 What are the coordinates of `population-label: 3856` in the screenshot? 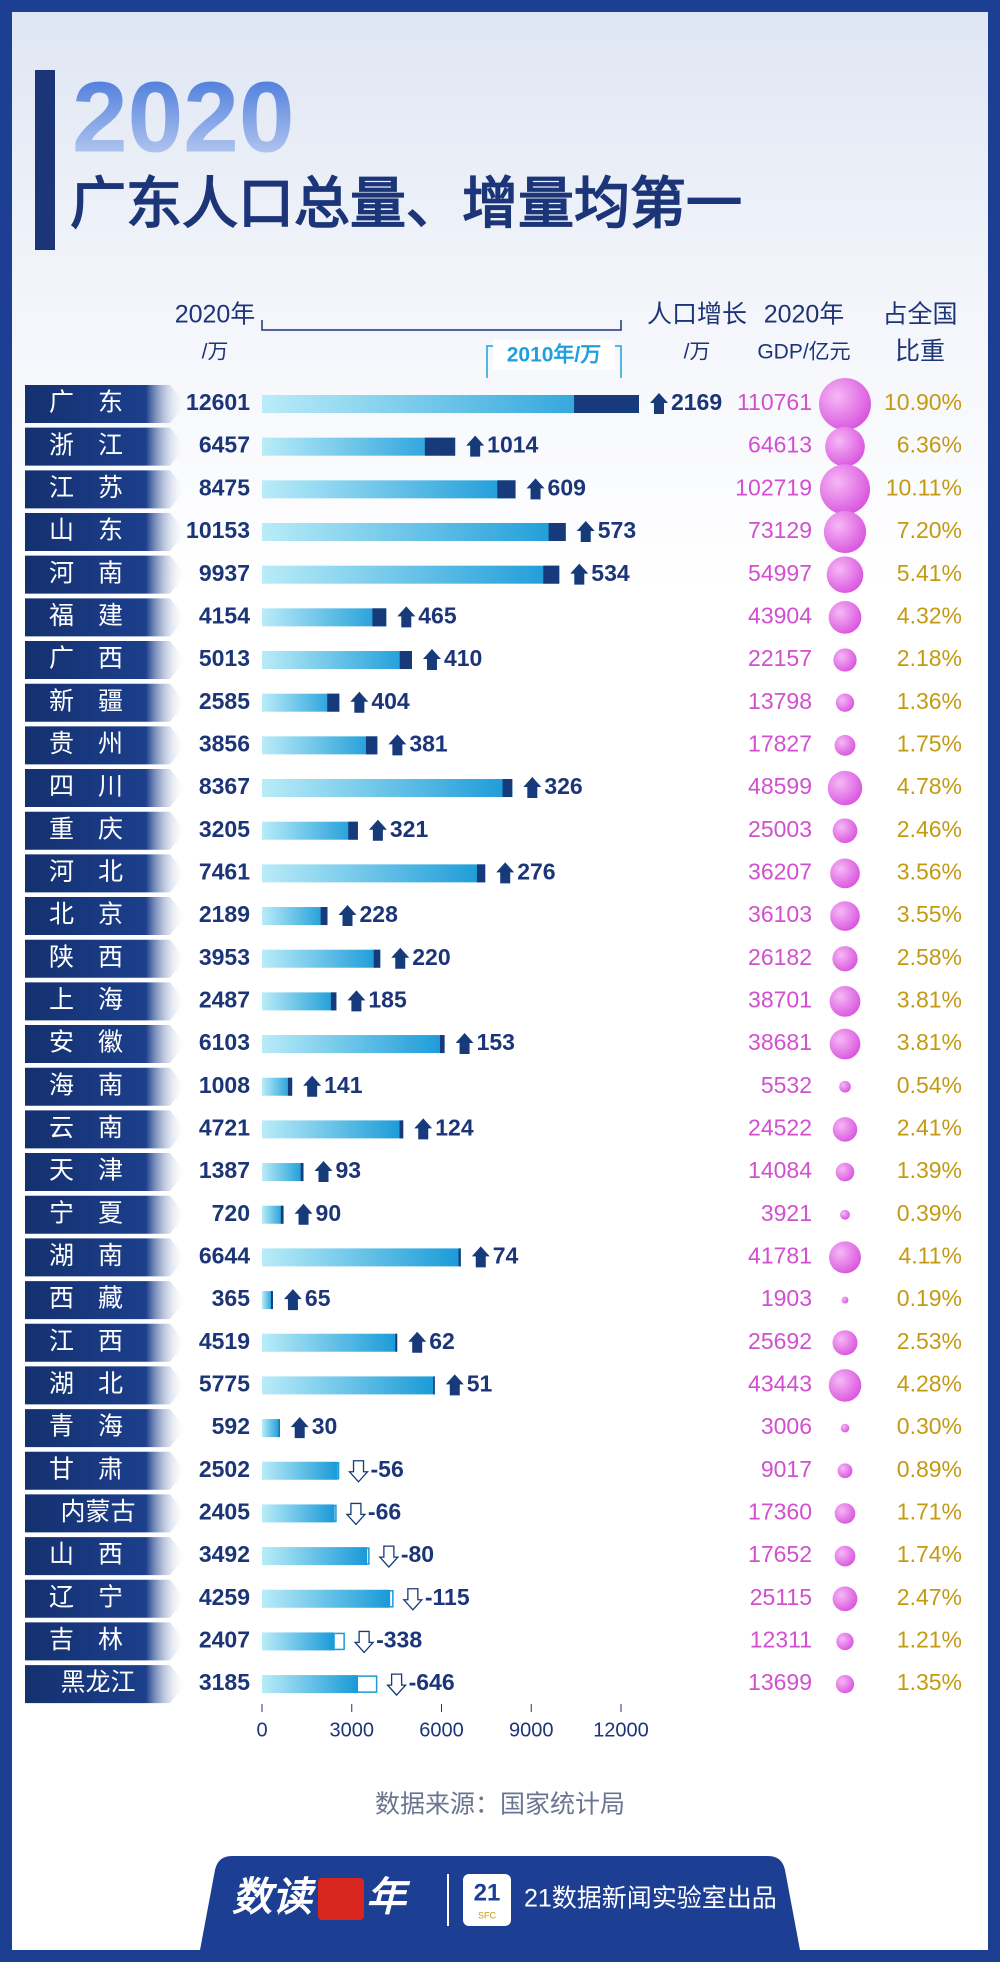 It's located at (224, 743).